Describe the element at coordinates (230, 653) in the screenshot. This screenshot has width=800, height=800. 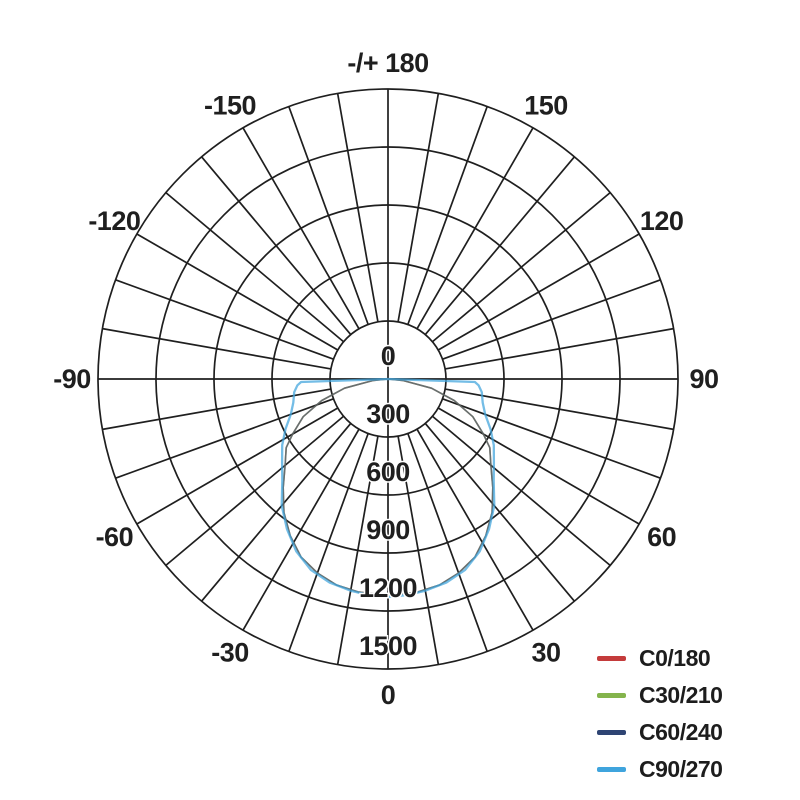
I see `angle-label--30: -30` at that location.